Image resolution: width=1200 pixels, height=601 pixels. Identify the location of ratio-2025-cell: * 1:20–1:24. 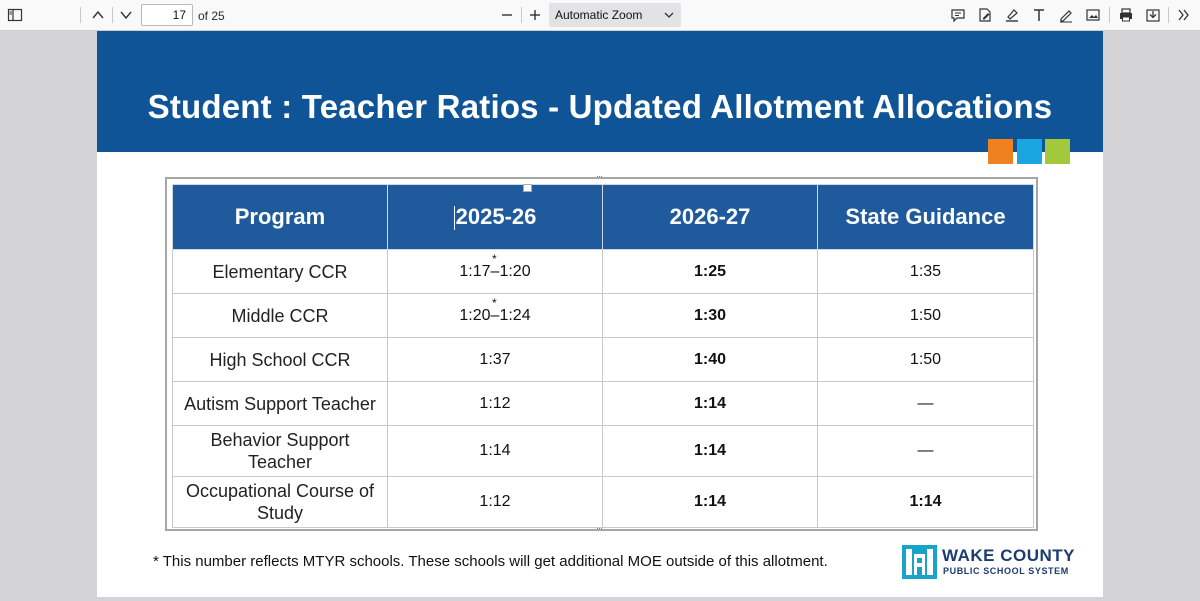
(495, 315).